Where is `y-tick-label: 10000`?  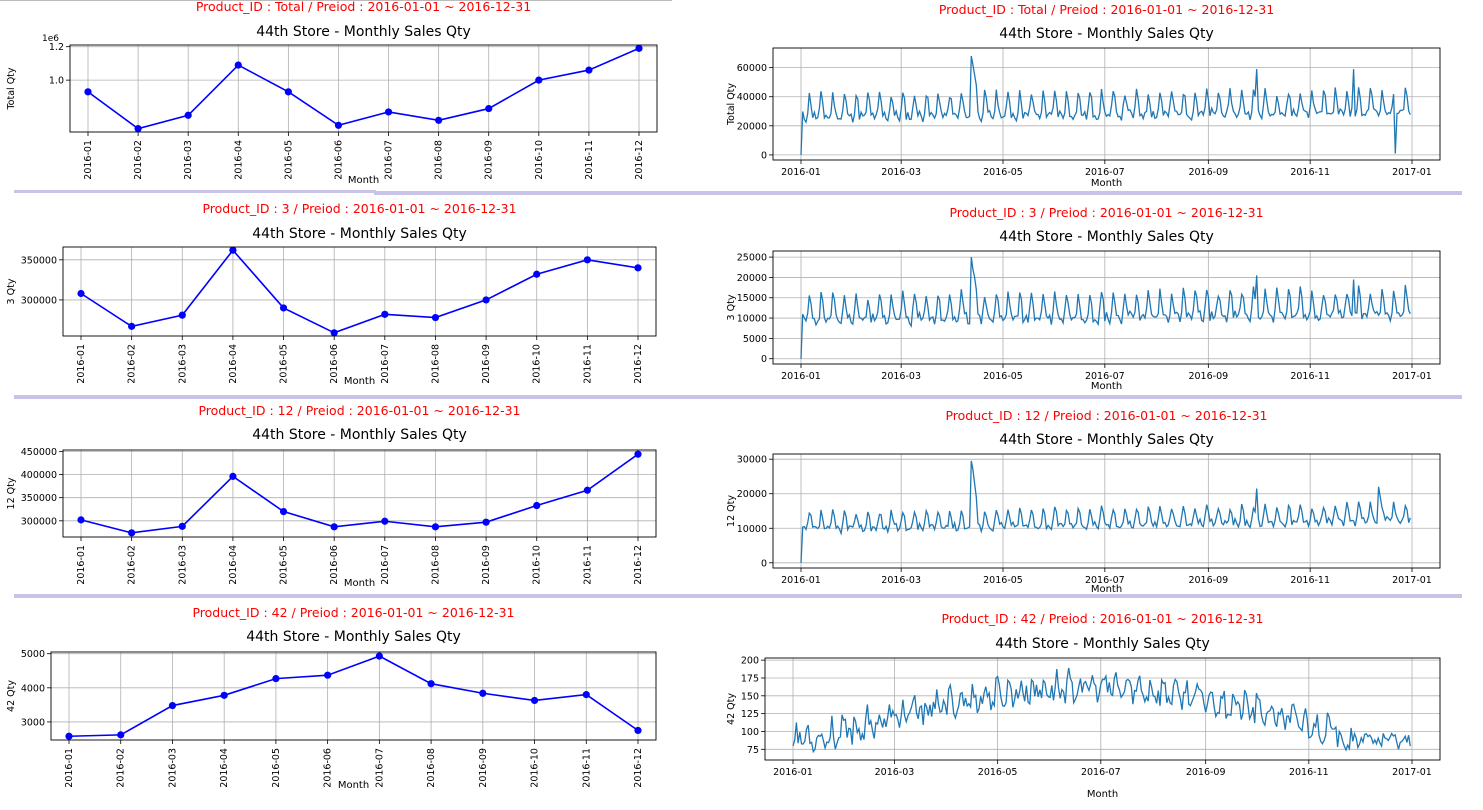
y-tick-label: 10000 is located at coordinates (752, 319).